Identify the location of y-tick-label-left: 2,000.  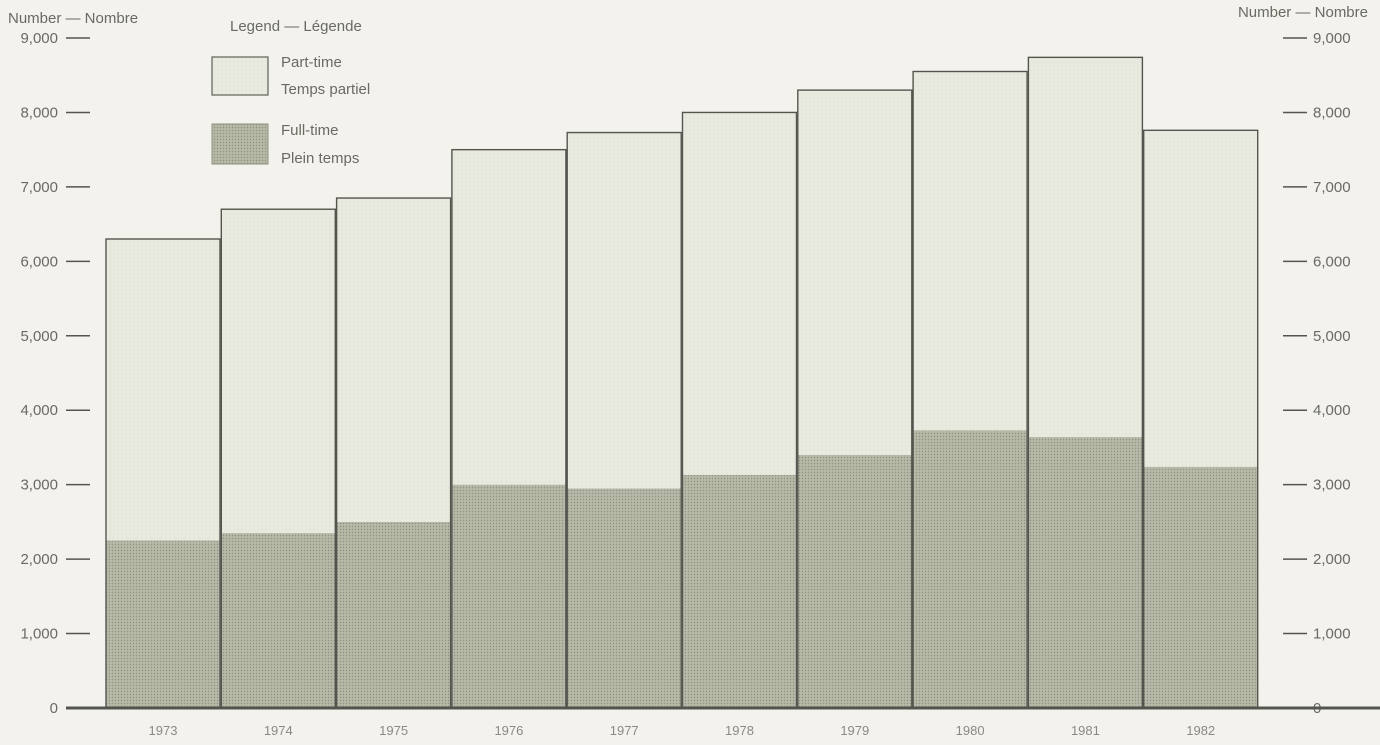
(39, 559).